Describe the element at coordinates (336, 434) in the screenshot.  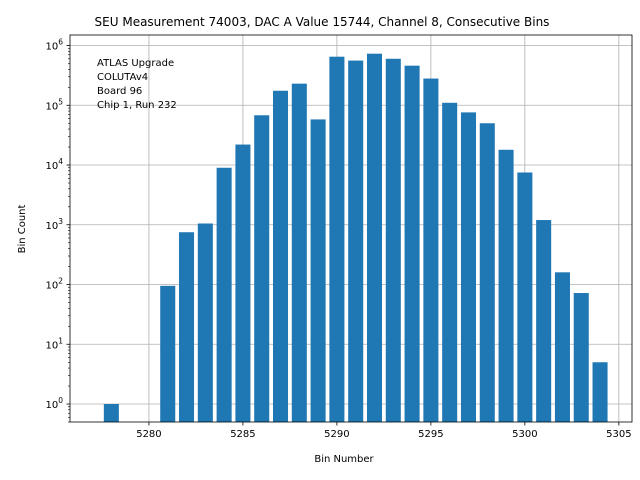
I see `x-tick-label: 5290` at that location.